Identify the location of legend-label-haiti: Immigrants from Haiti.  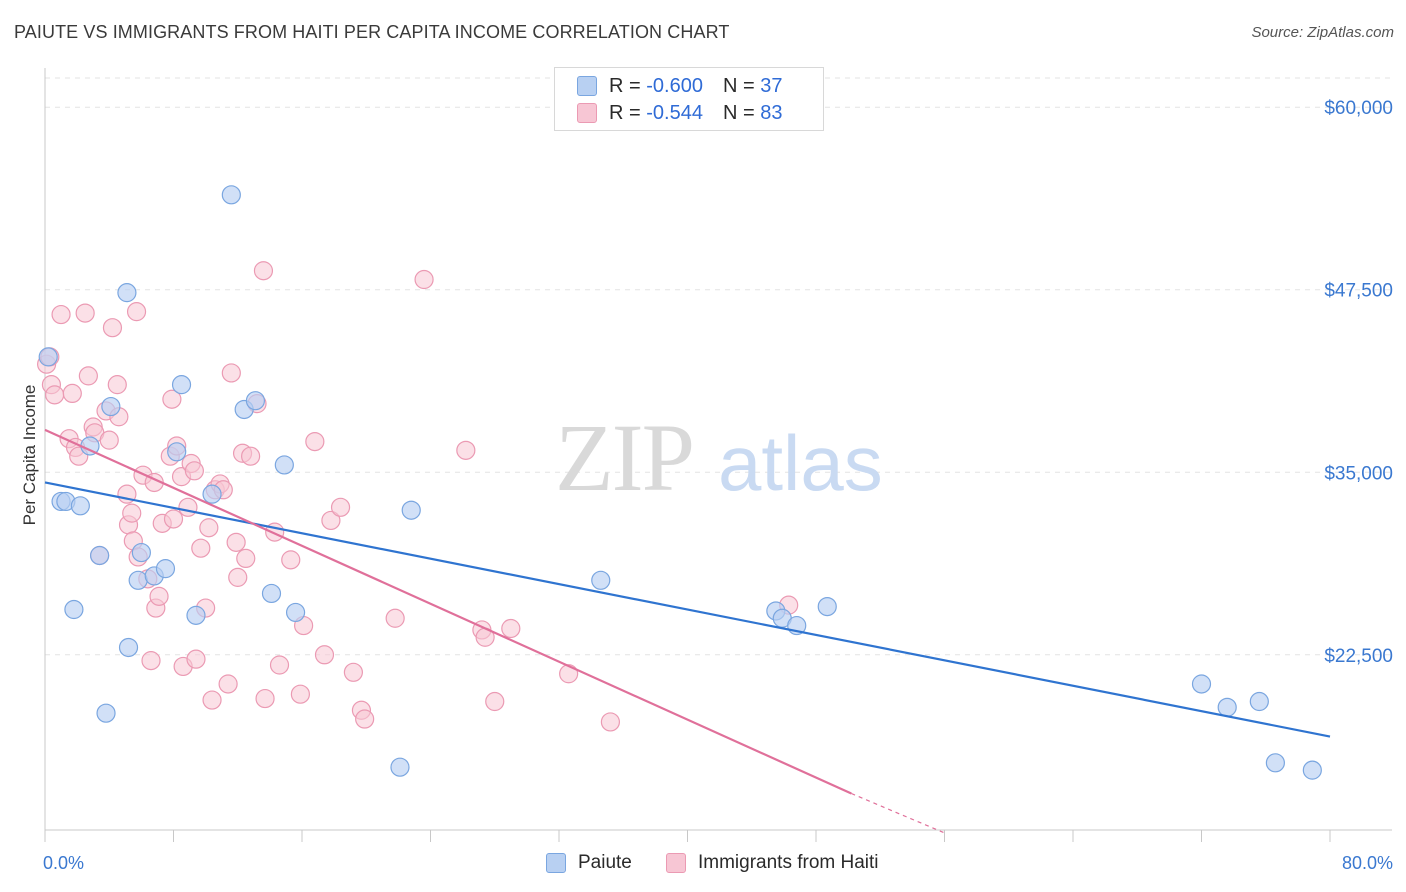
(788, 862).